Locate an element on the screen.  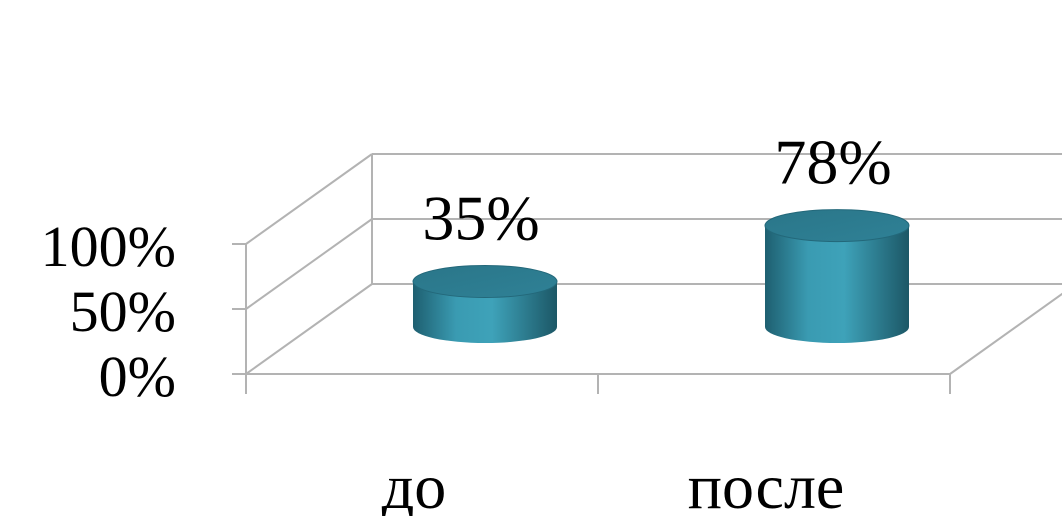
y-tick-label: 0% is located at coordinates (137, 376).